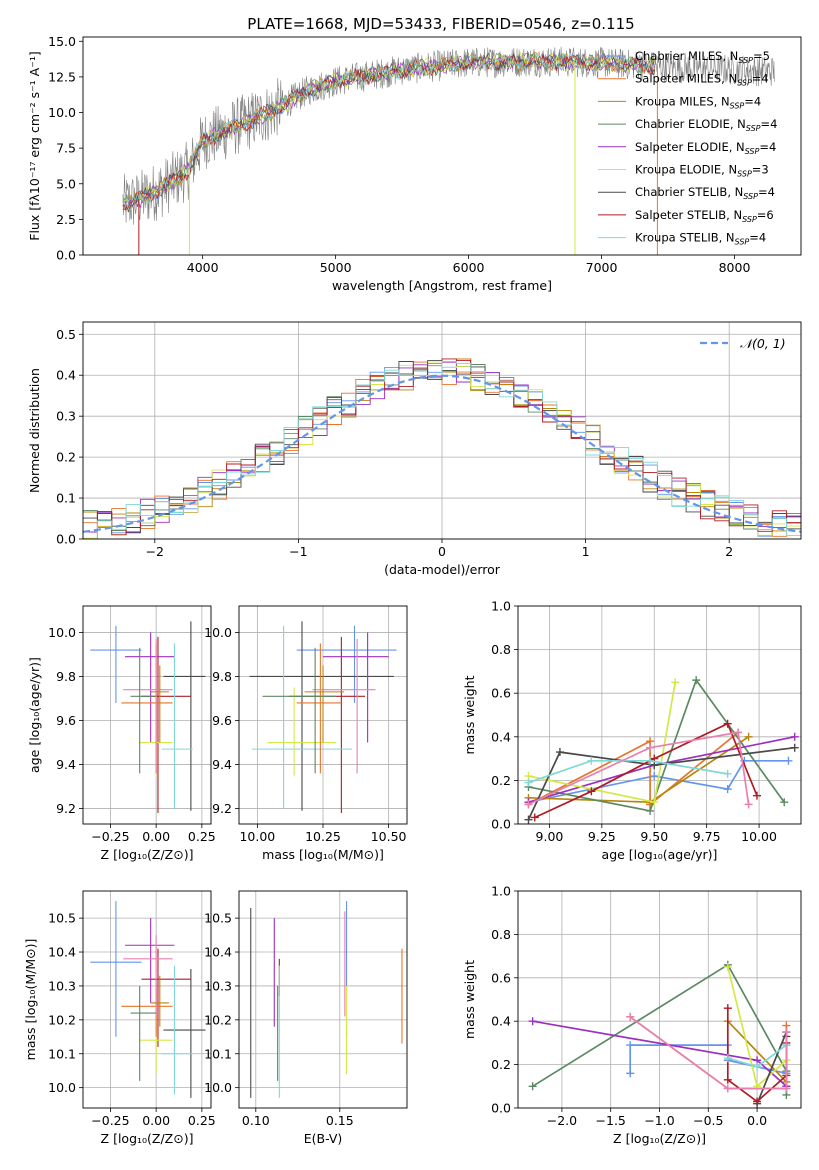 This screenshot has height=1170, width=819. Describe the element at coordinates (700, 239) in the screenshot. I see `legend-label: Kroupa STELIB, NSSP=4` at that location.